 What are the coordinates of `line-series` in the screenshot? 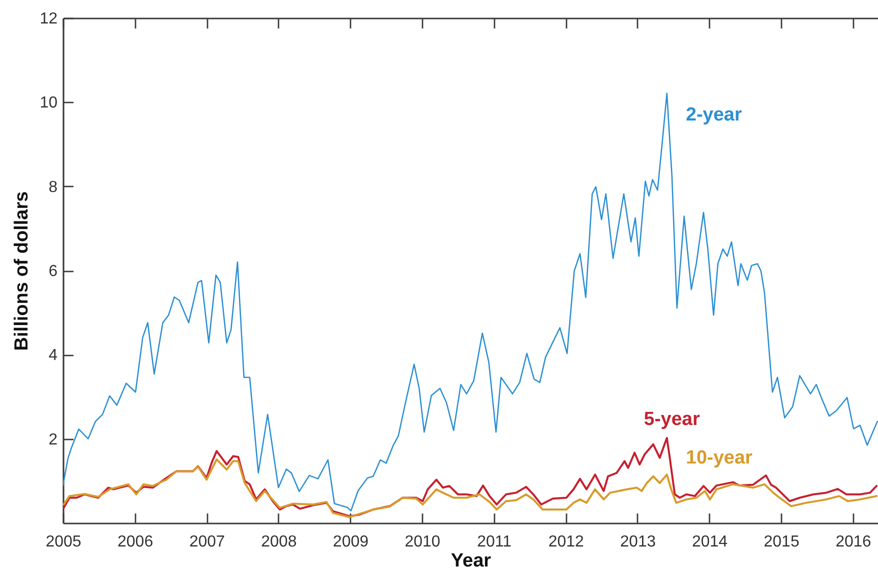 It's located at (470, 477).